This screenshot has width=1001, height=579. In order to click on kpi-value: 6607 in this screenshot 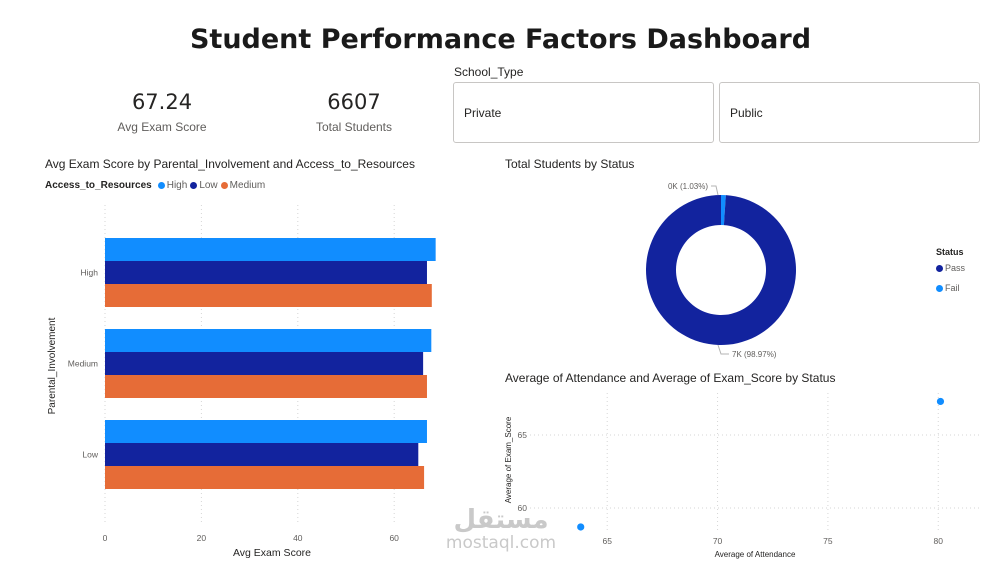, I will do `click(354, 102)`.